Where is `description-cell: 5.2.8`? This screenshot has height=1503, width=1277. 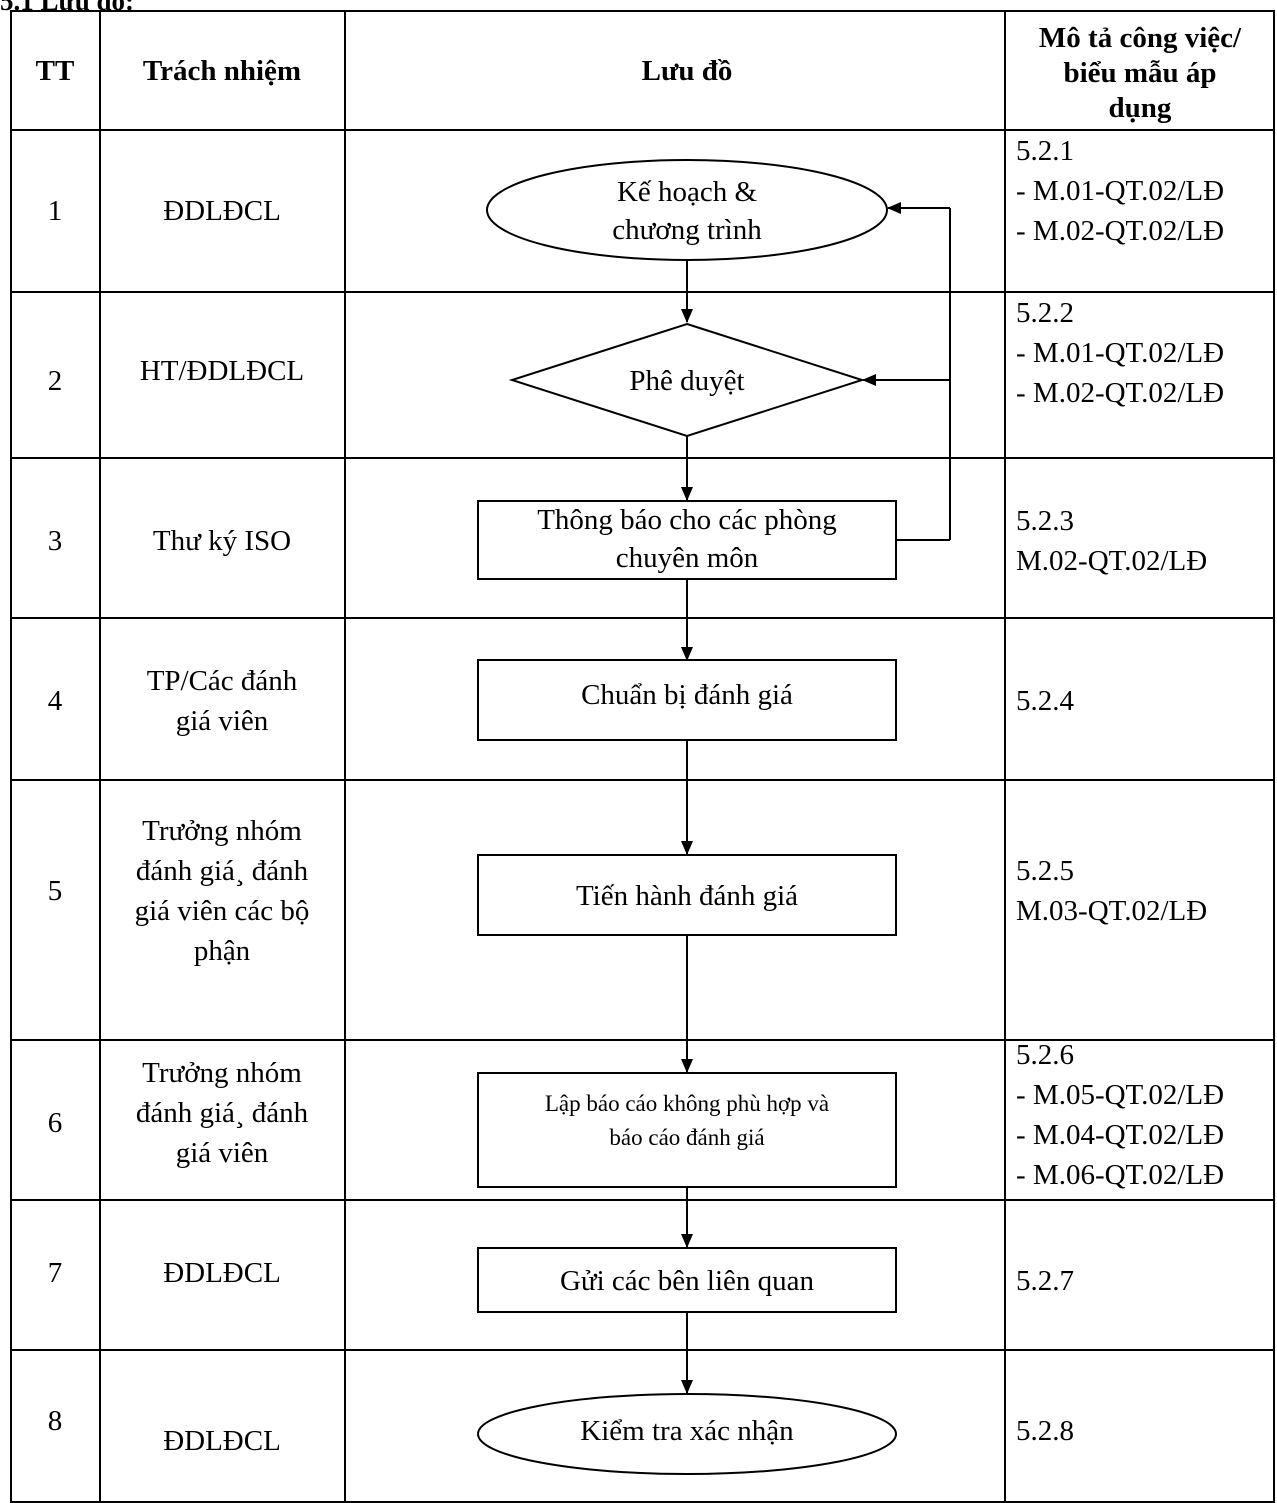 description-cell: 5.2.8 is located at coordinates (1045, 1431).